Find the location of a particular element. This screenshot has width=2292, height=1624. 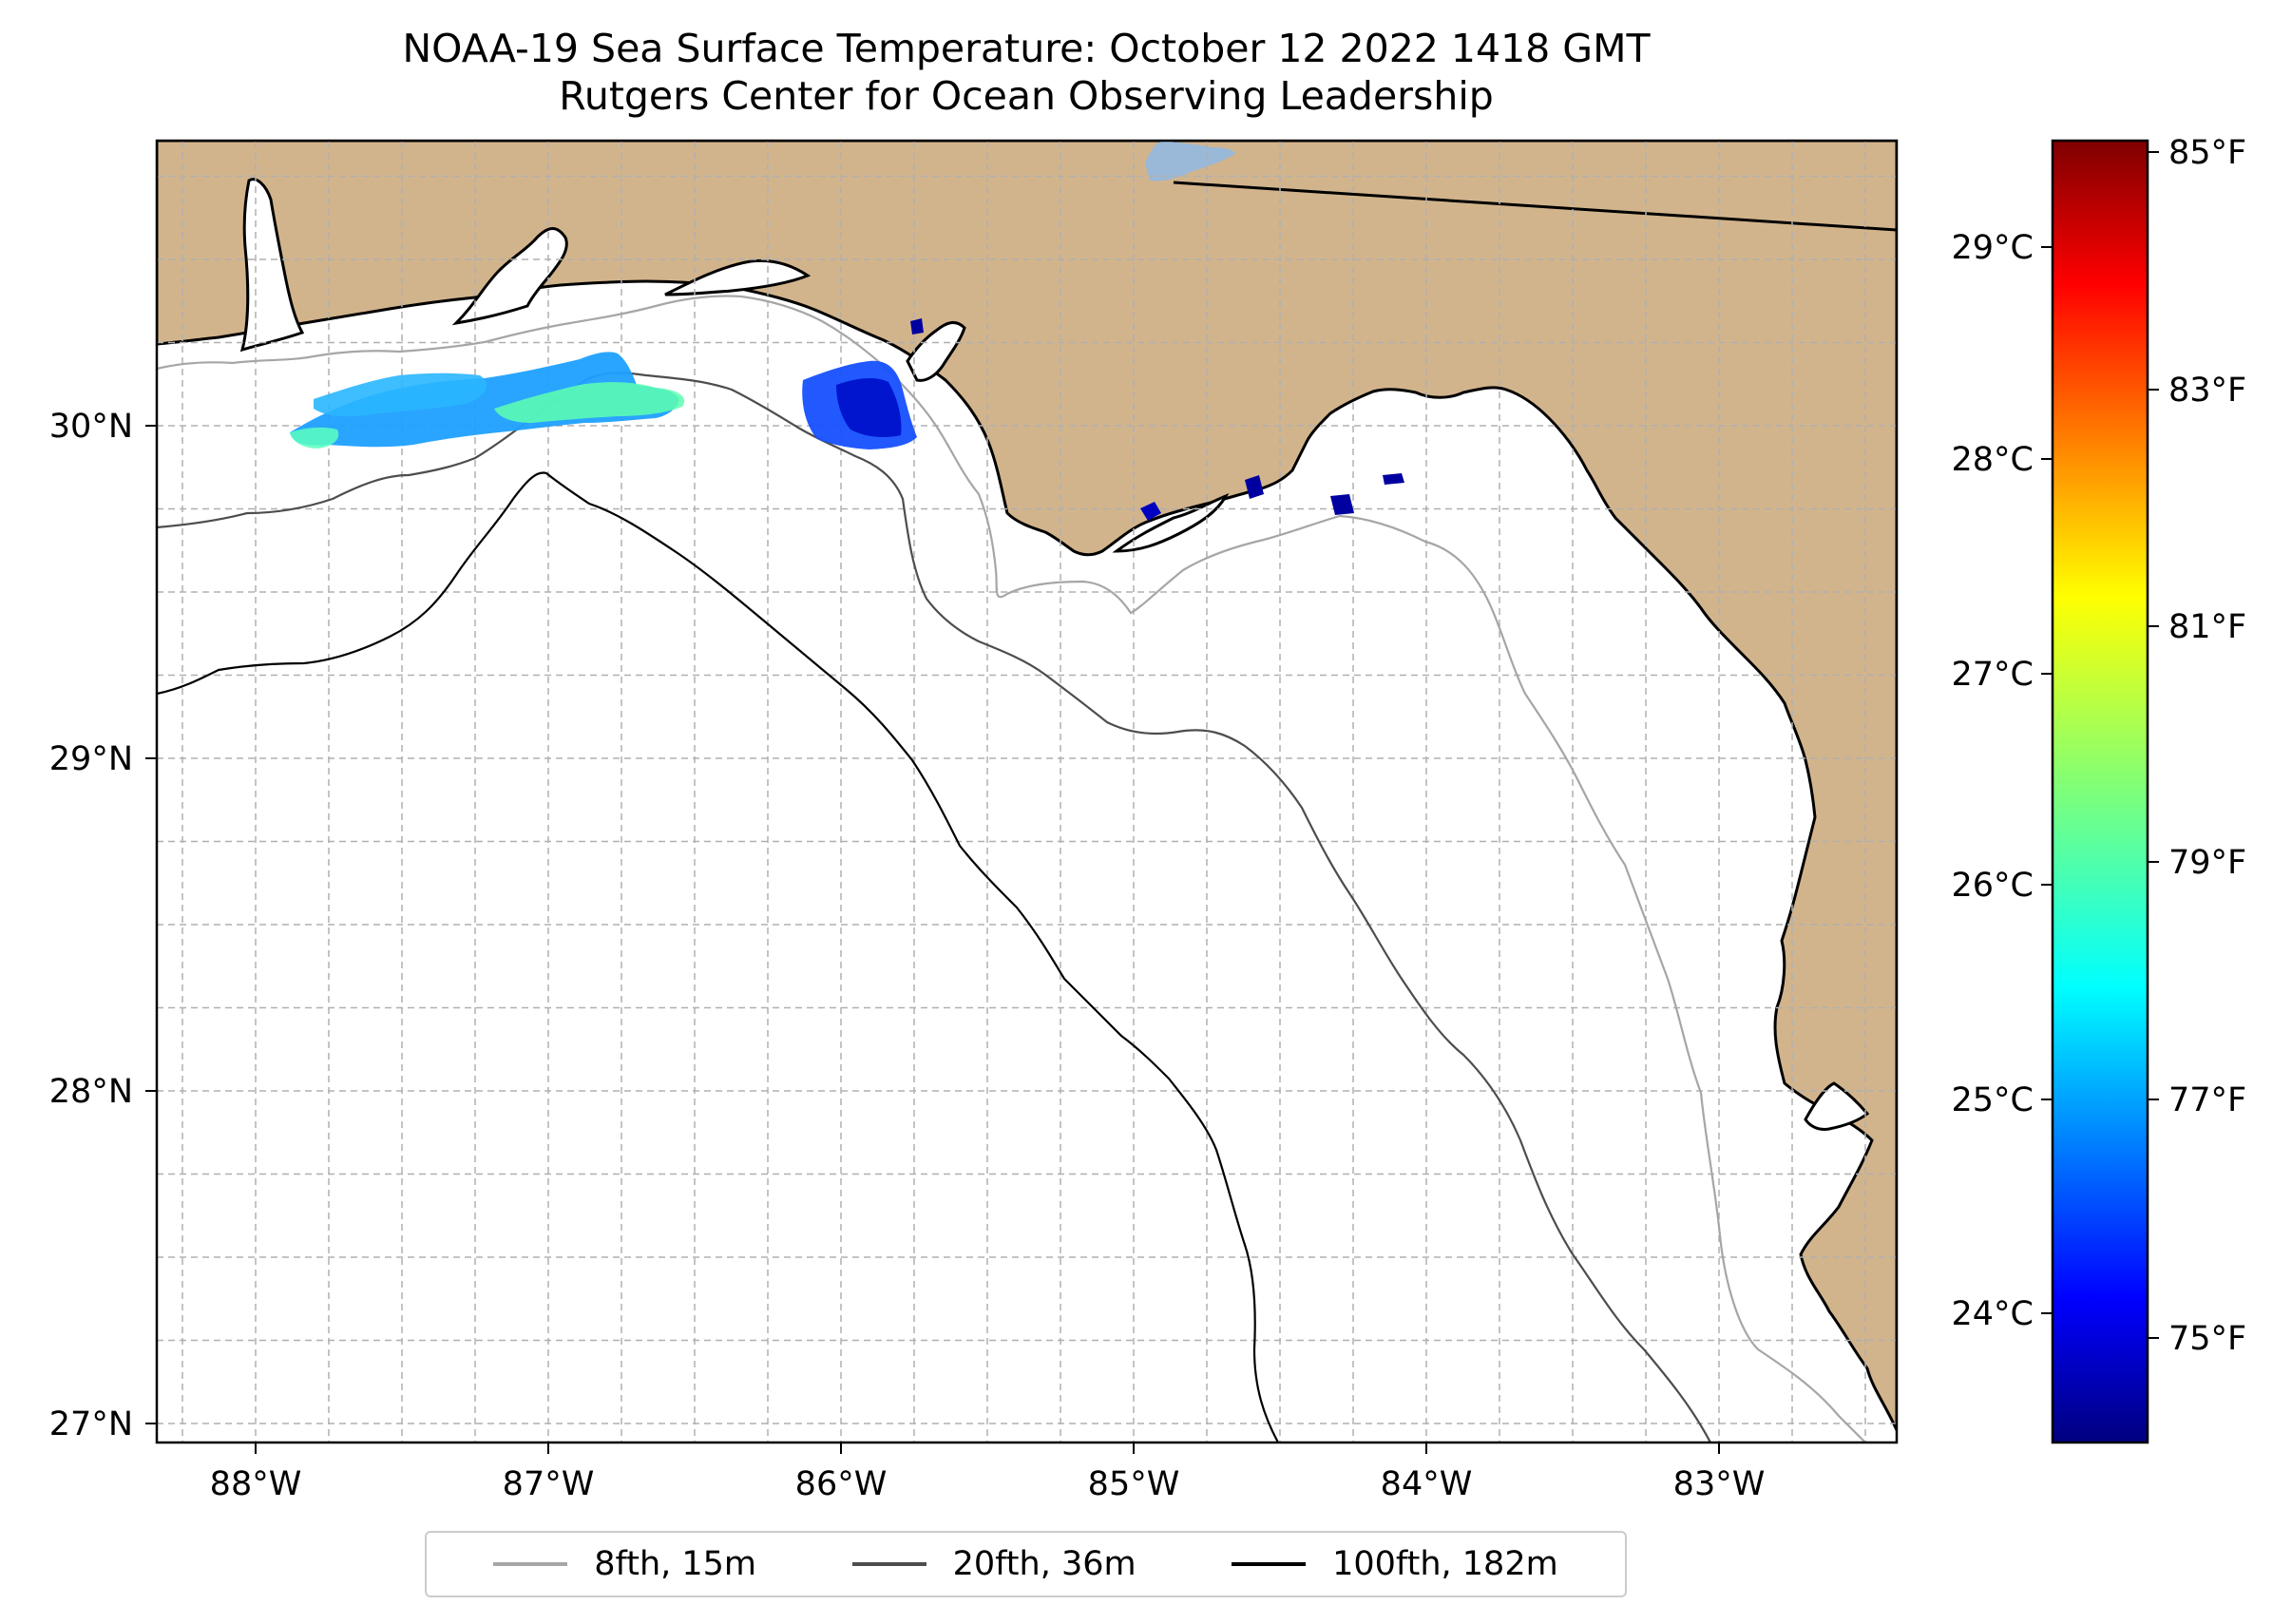

x-tick-84w: 84°W is located at coordinates (1427, 1484).